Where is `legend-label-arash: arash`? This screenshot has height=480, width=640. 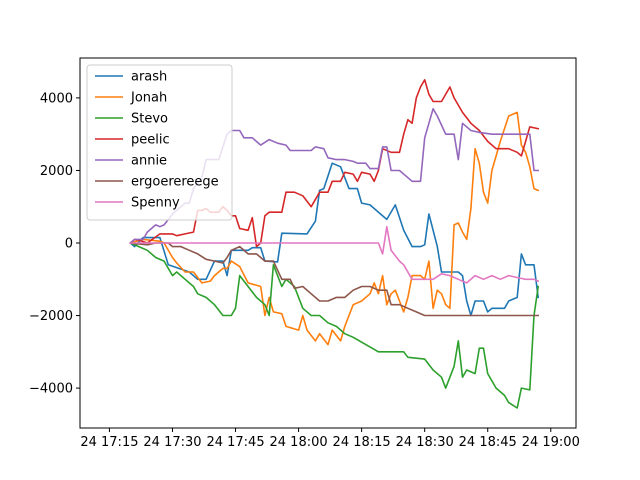
legend-label-arash: arash is located at coordinates (149, 77).